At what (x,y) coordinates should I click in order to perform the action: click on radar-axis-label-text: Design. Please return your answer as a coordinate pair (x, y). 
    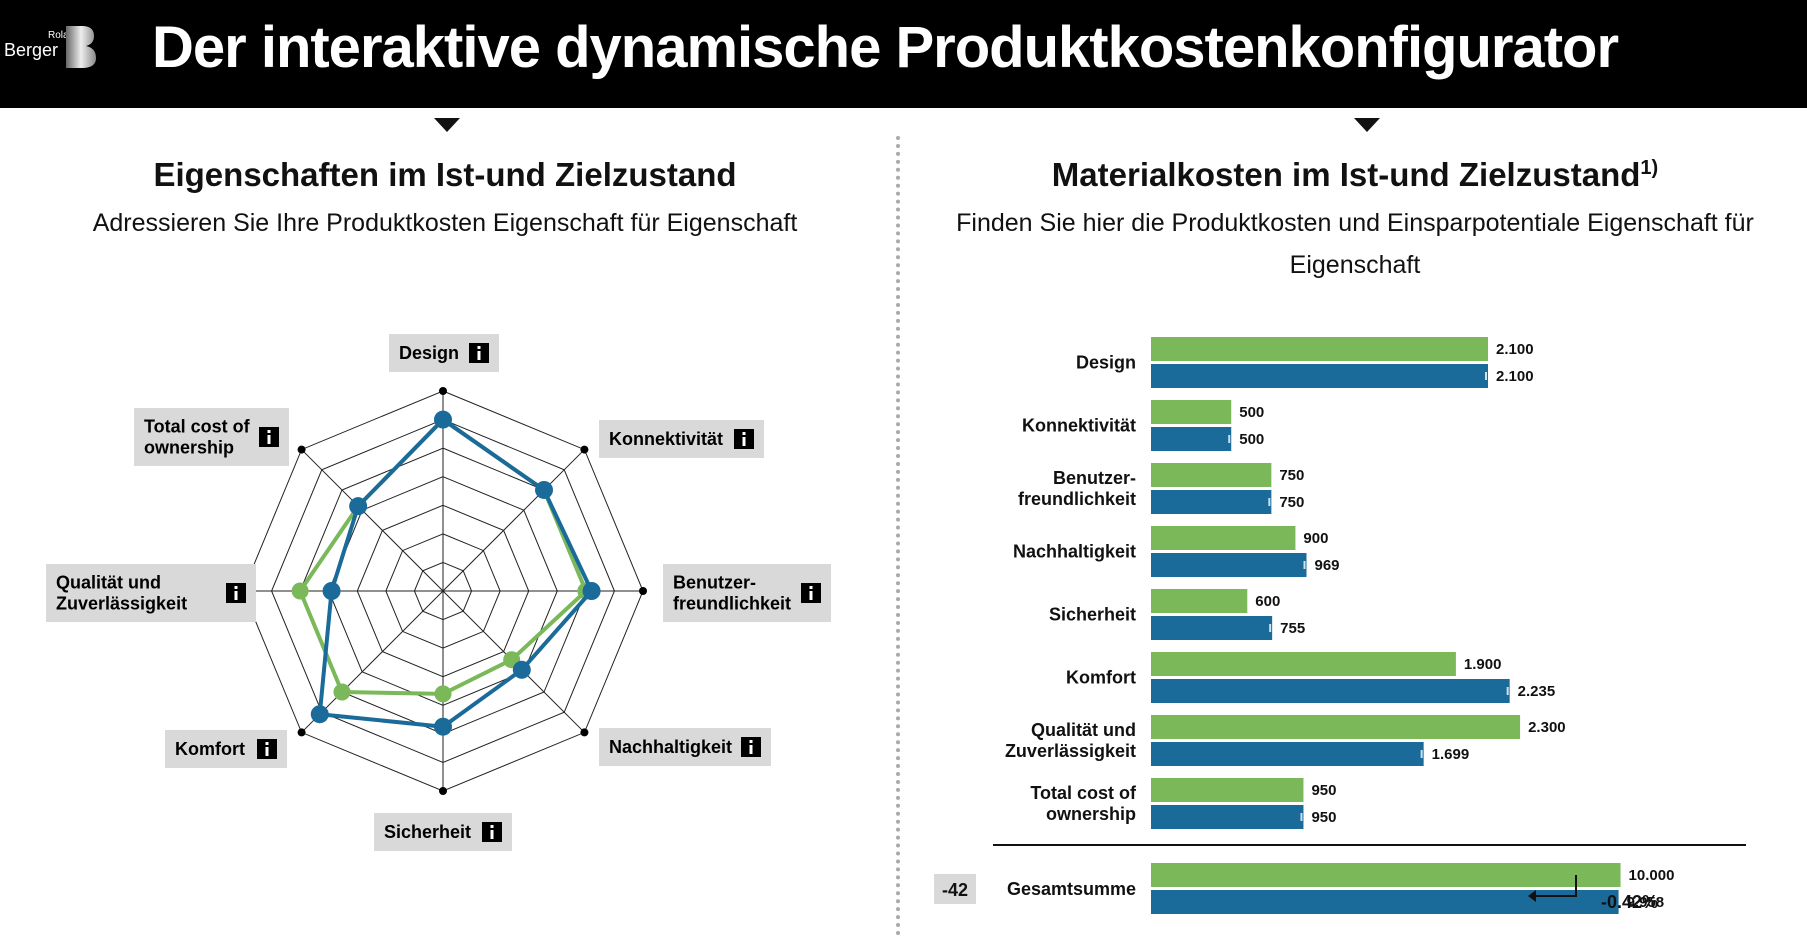
    Looking at the image, I should click on (429, 353).